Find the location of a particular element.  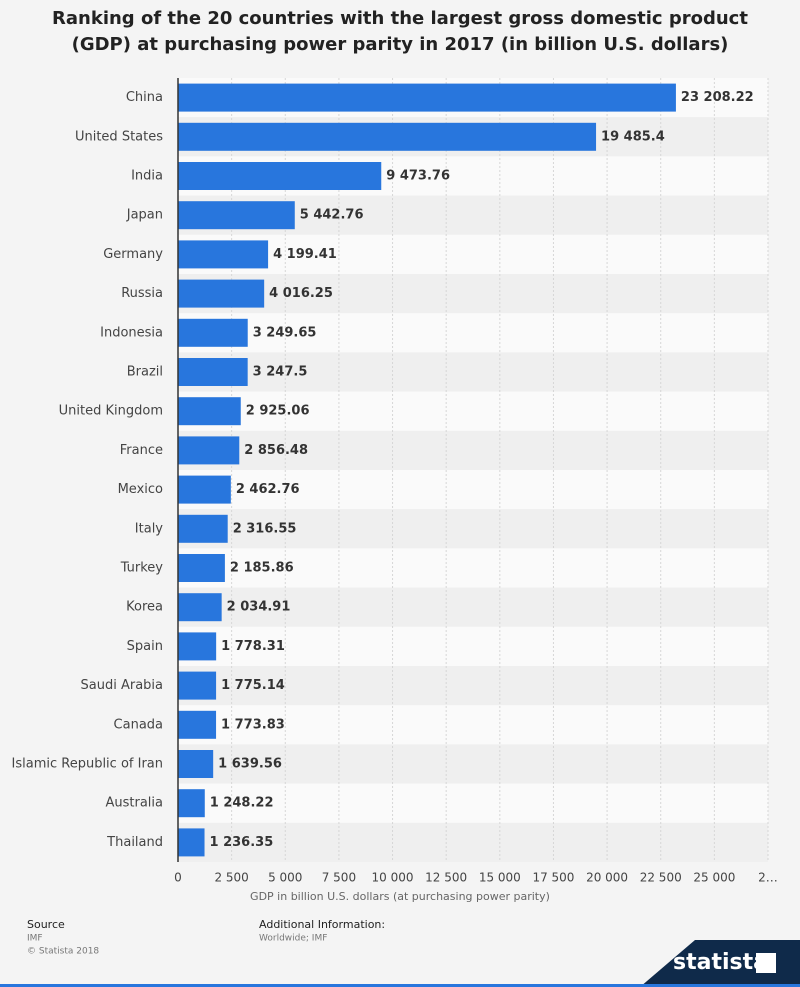

y-tick-label: Thailand is located at coordinates (134, 842).